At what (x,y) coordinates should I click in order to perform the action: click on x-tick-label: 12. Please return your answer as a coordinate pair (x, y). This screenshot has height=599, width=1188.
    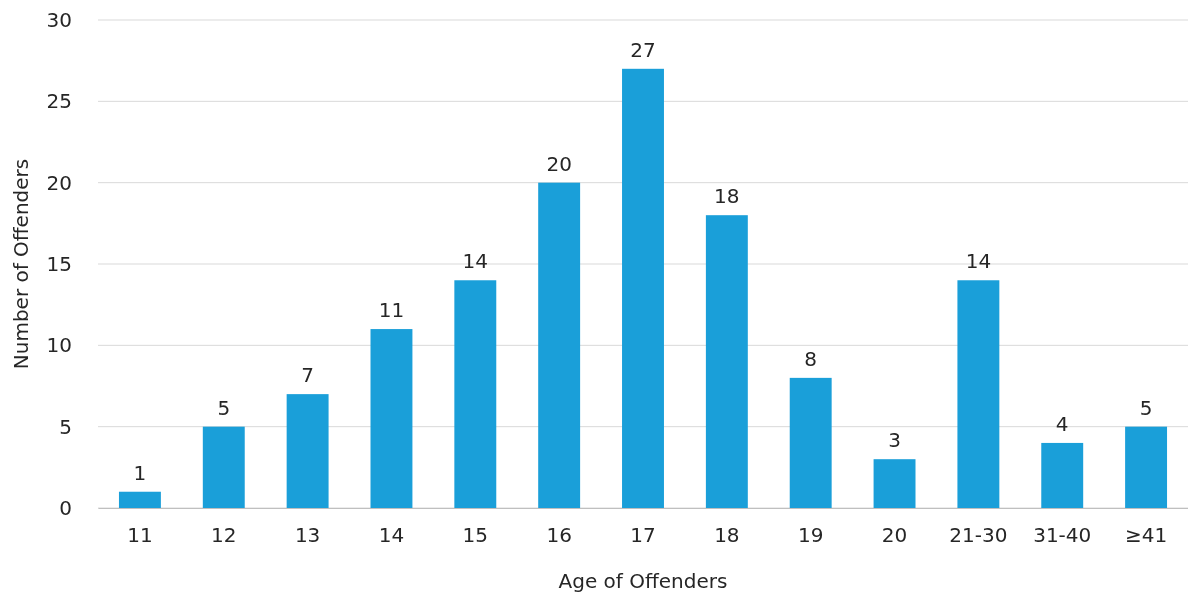
    Looking at the image, I should click on (224, 535).